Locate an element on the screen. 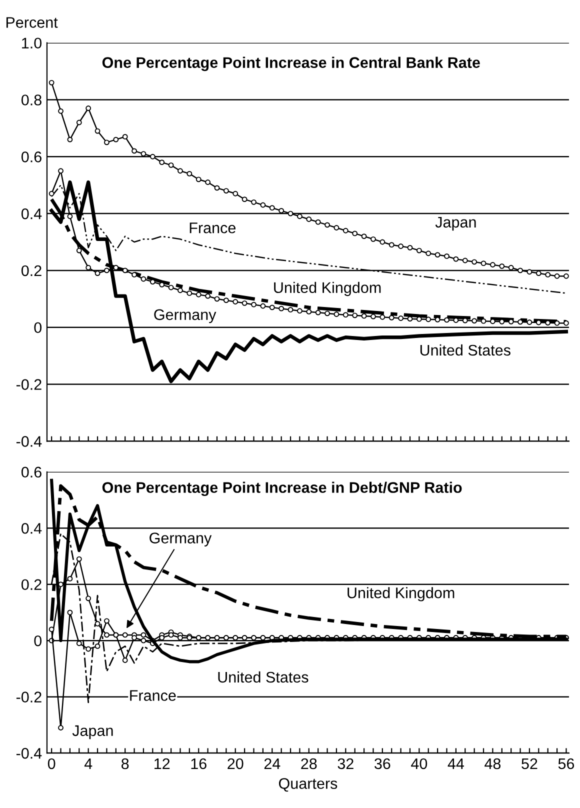 This screenshot has height=808, width=580. x-tick-label: 24 is located at coordinates (272, 763).